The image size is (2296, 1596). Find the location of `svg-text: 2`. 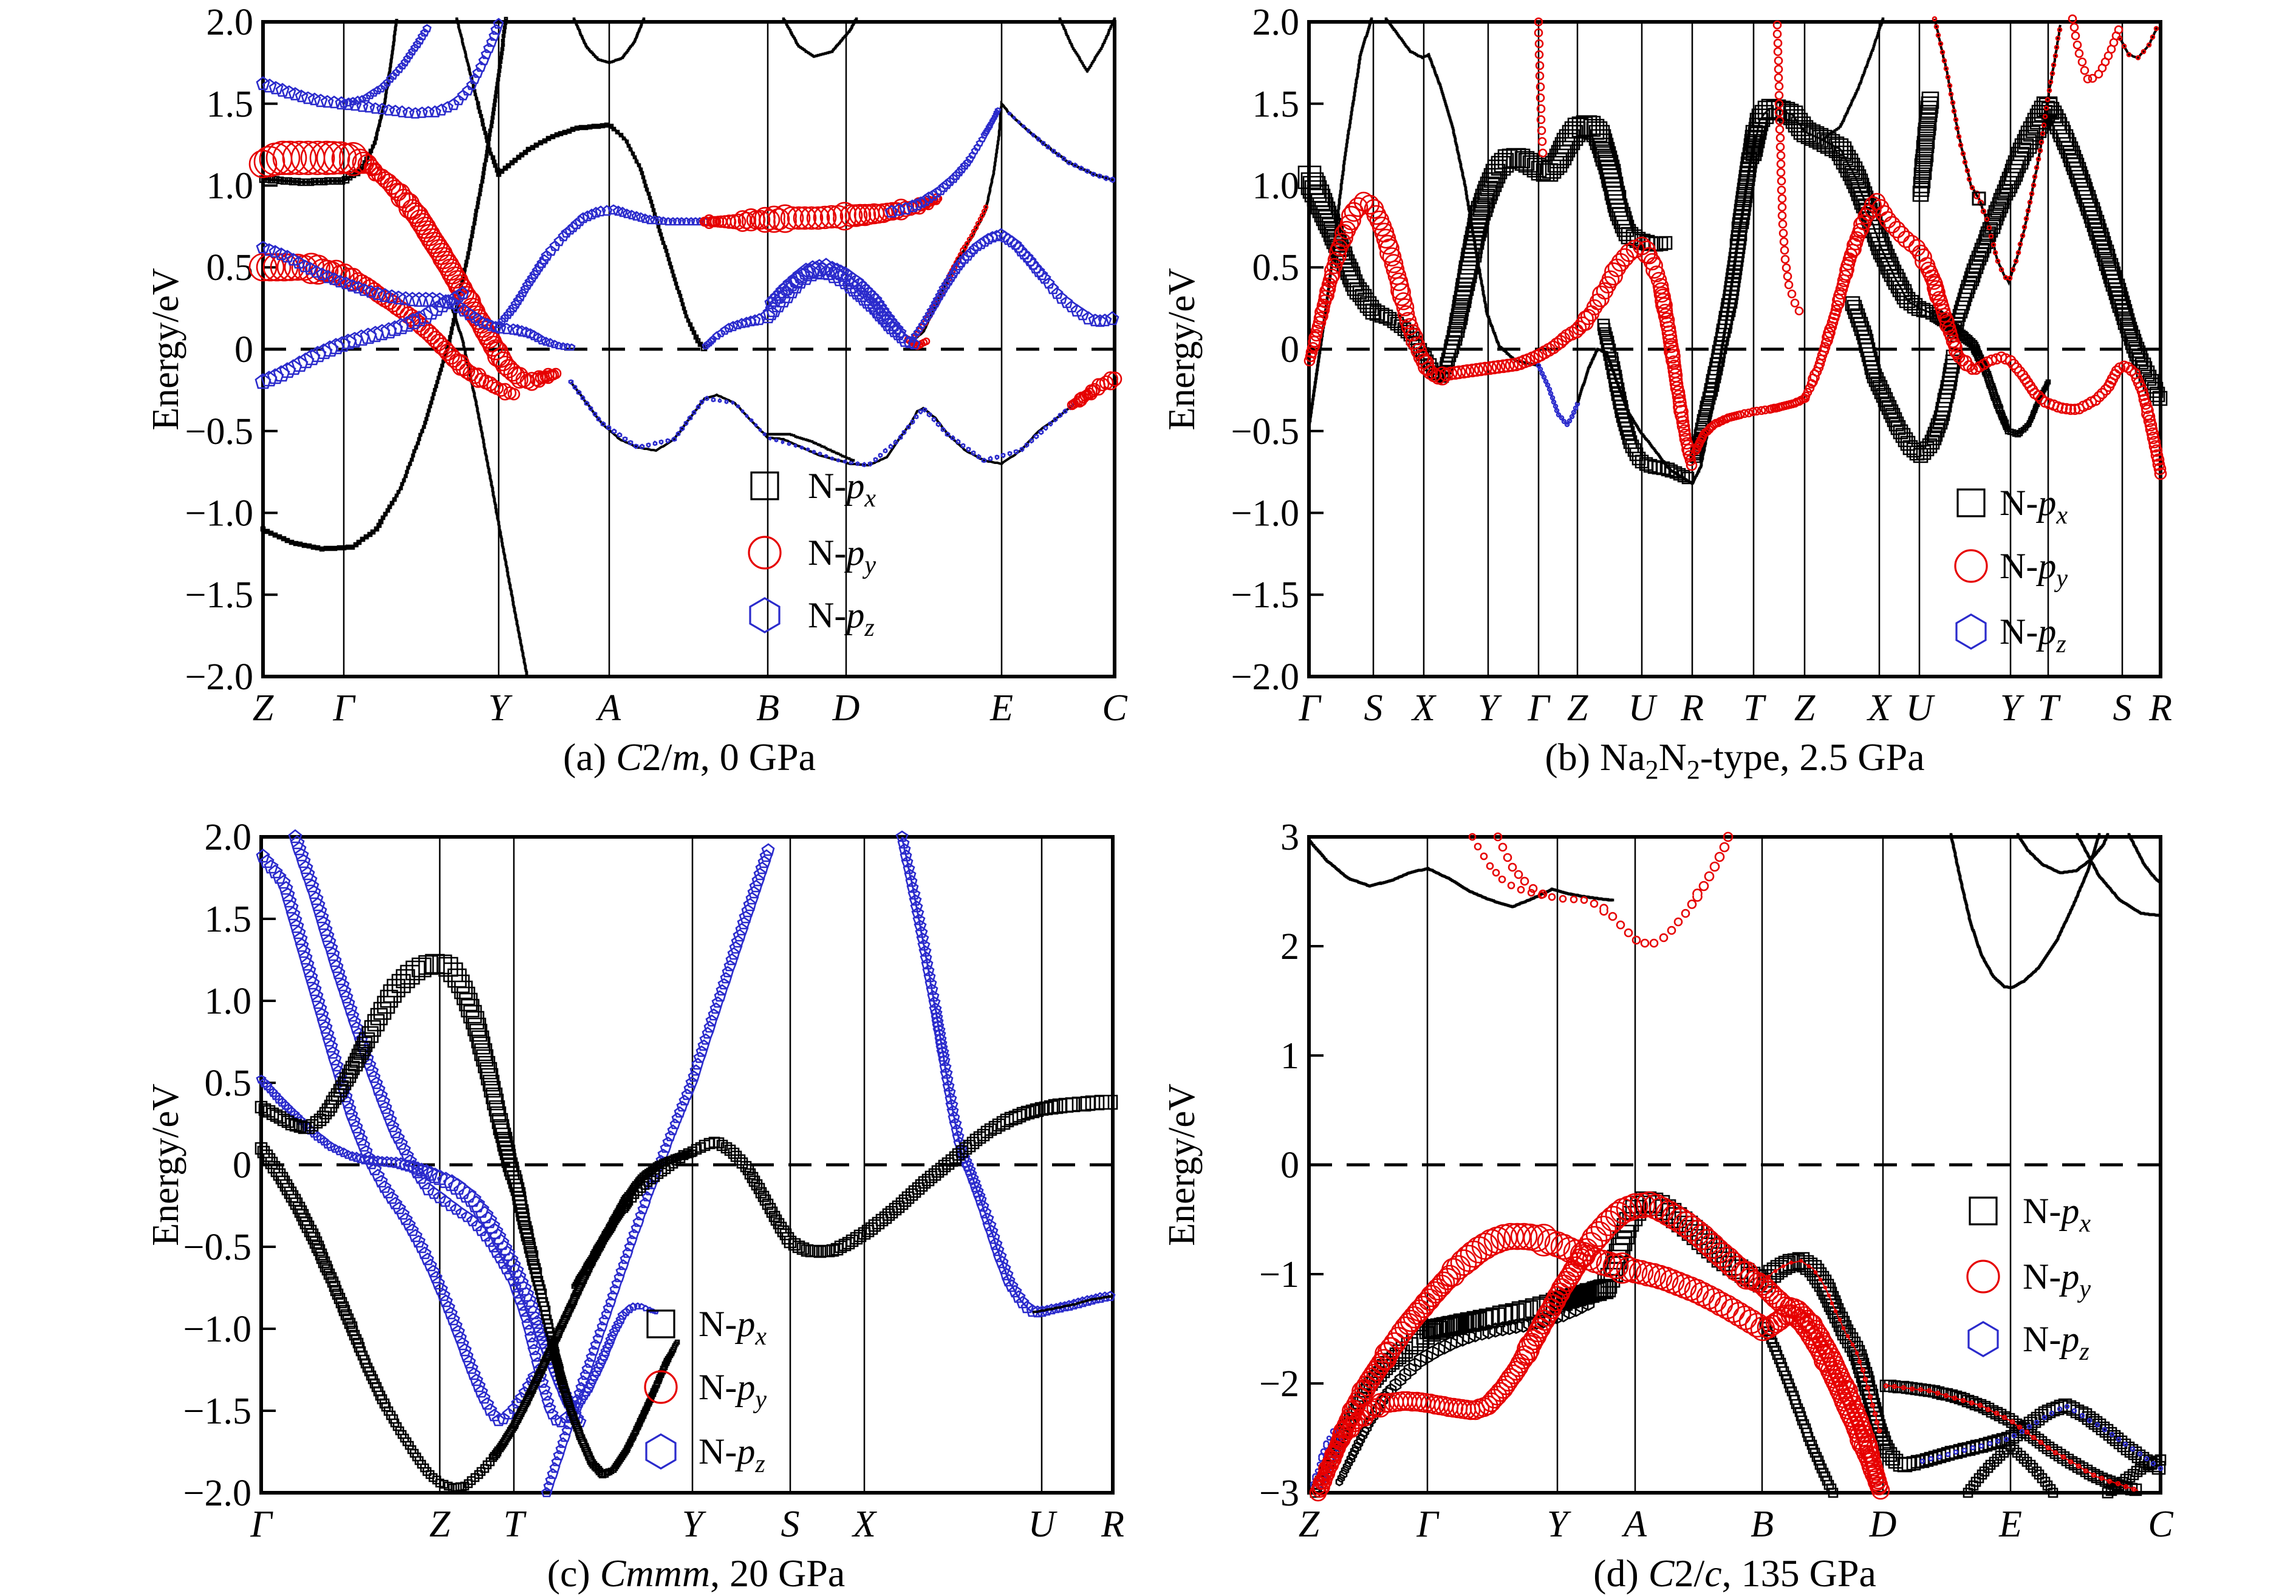

svg-text: 2 is located at coordinates (1289, 947).